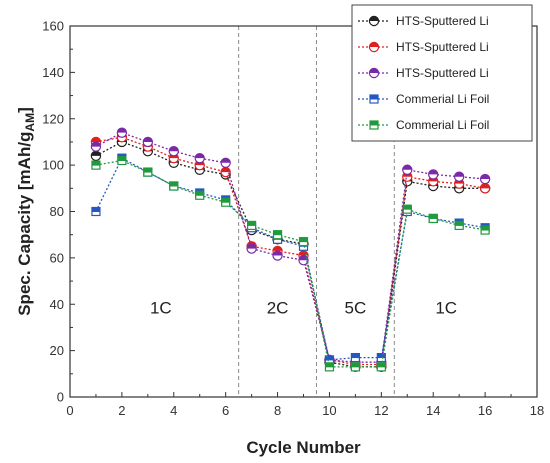 This screenshot has width=550, height=463. Describe the element at coordinates (69, 410) in the screenshot. I see `x-tick-label: 0` at that location.